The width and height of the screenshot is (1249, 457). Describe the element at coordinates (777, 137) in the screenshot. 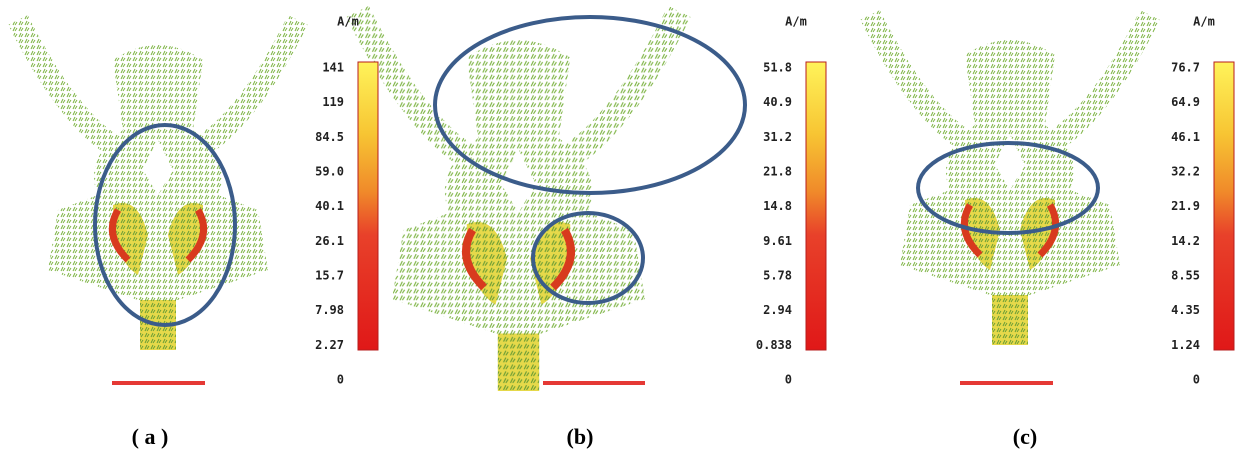

I see `scale-label: 31.2` at that location.